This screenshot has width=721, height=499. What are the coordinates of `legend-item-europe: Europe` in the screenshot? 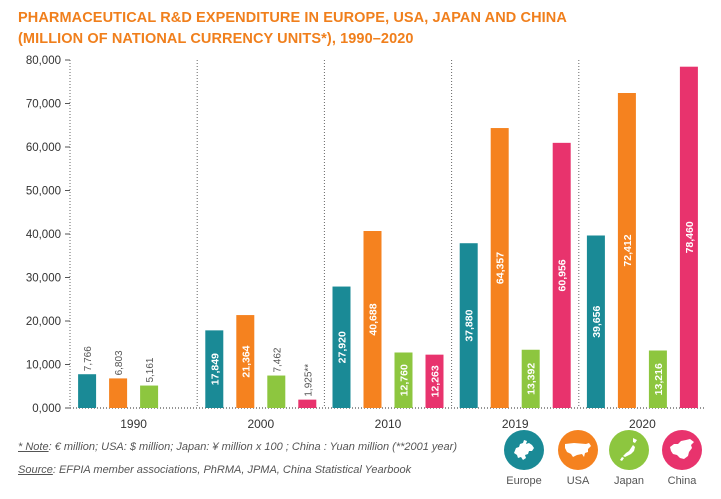 It's located at (524, 458).